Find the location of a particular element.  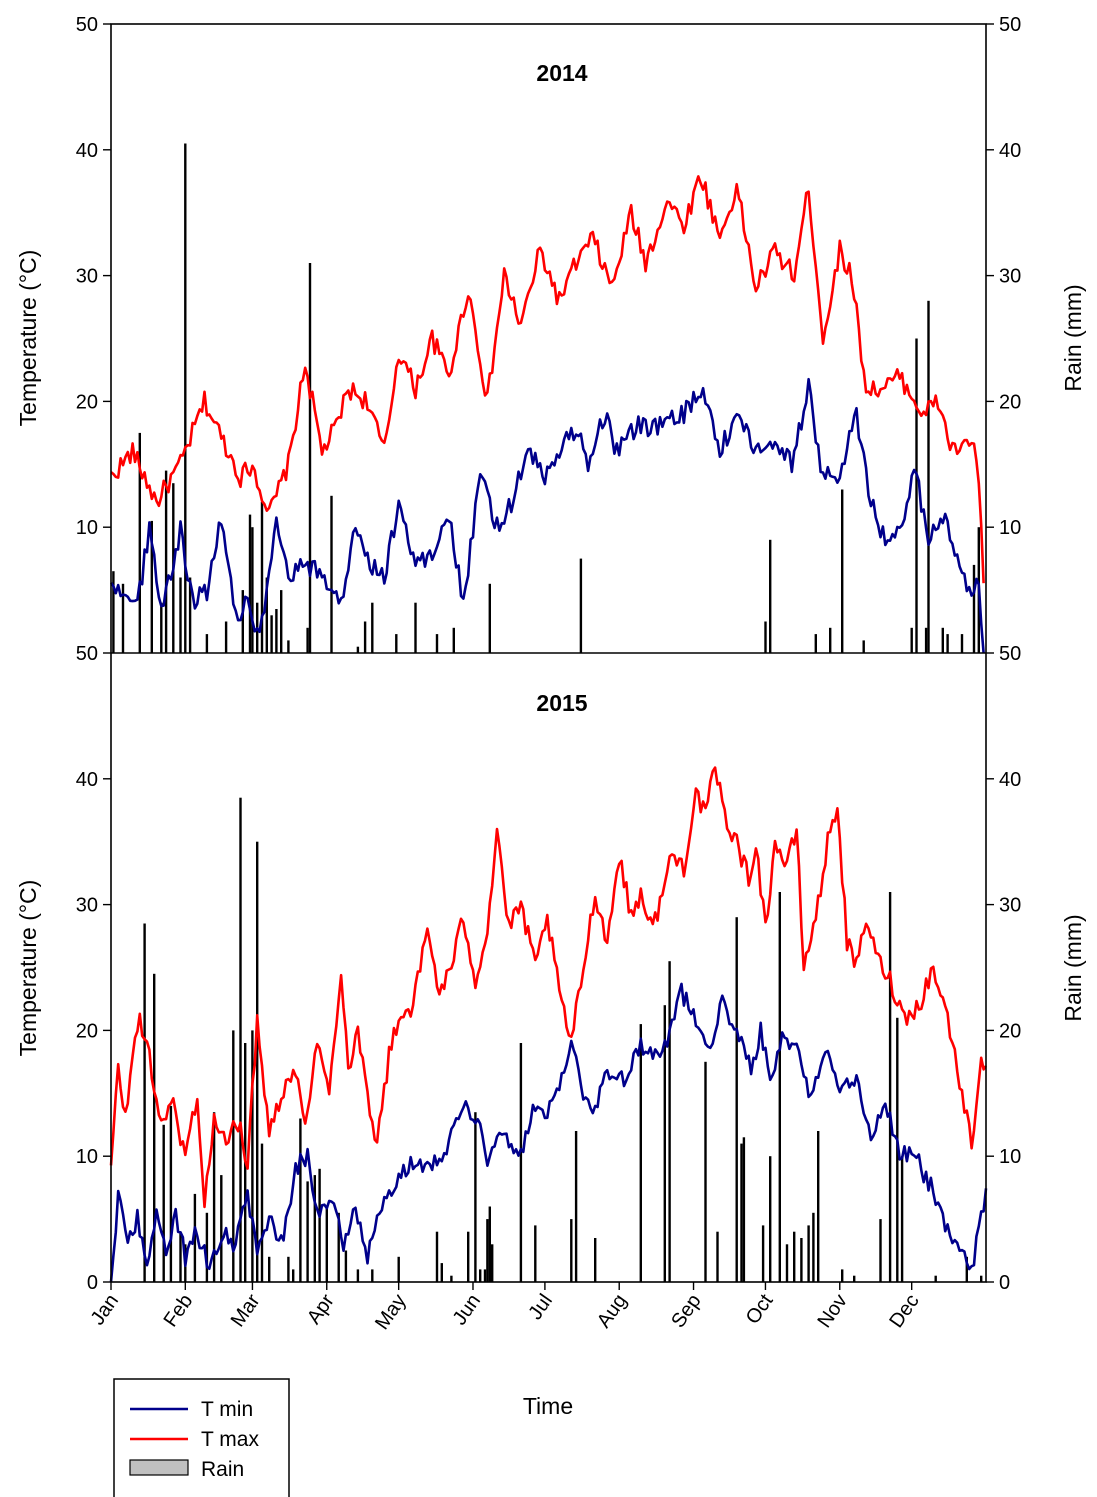

panel-title-2014: 2014 is located at coordinates (561, 73).